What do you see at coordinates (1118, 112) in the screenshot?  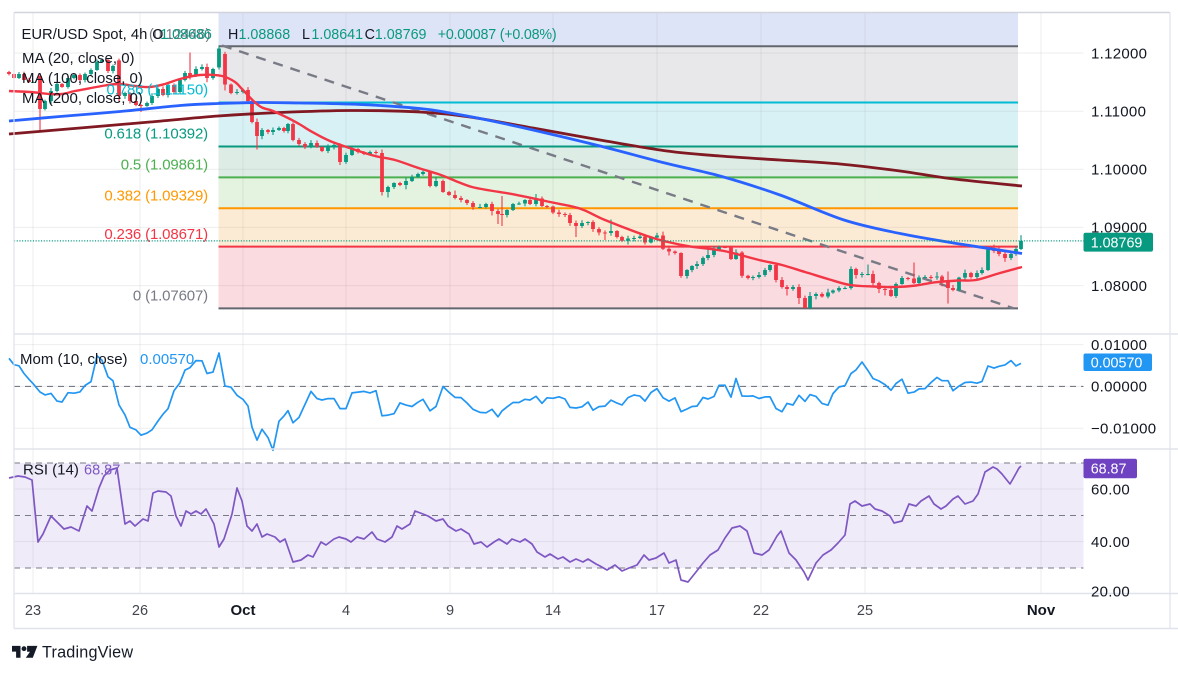 I see `svg-text: 1.11000` at bounding box center [1118, 112].